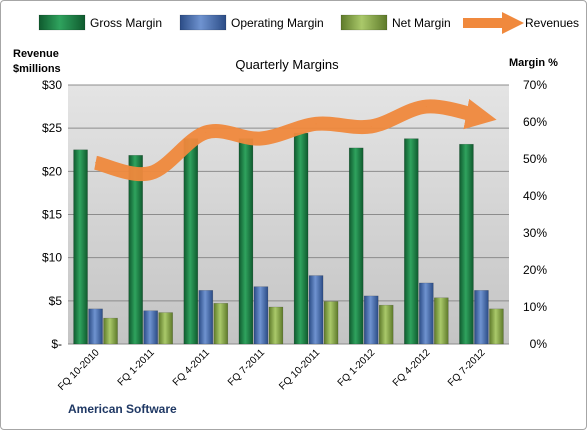  I want to click on y-right-tick-label: 20%, so click(535, 270).